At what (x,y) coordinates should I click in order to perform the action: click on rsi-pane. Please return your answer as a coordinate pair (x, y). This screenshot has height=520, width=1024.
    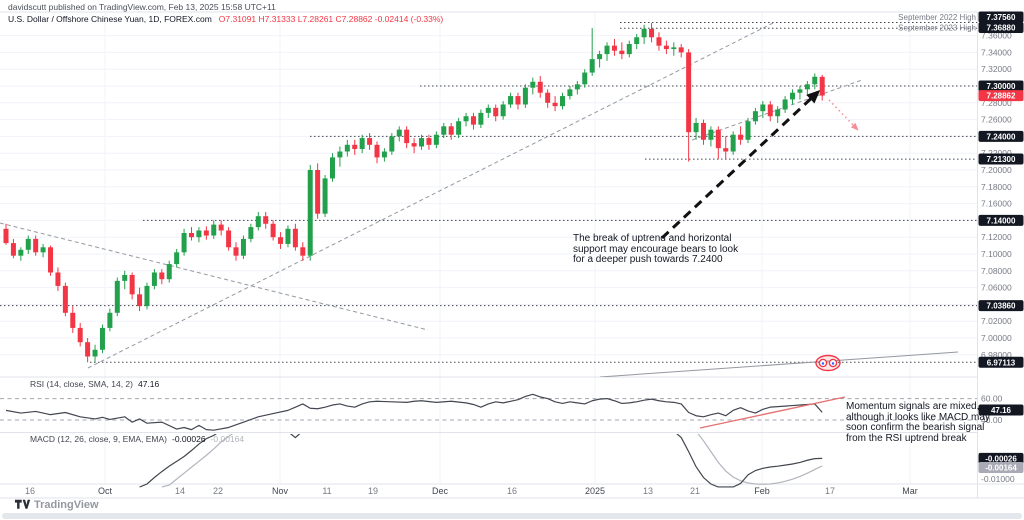
    Looking at the image, I should click on (488, 412).